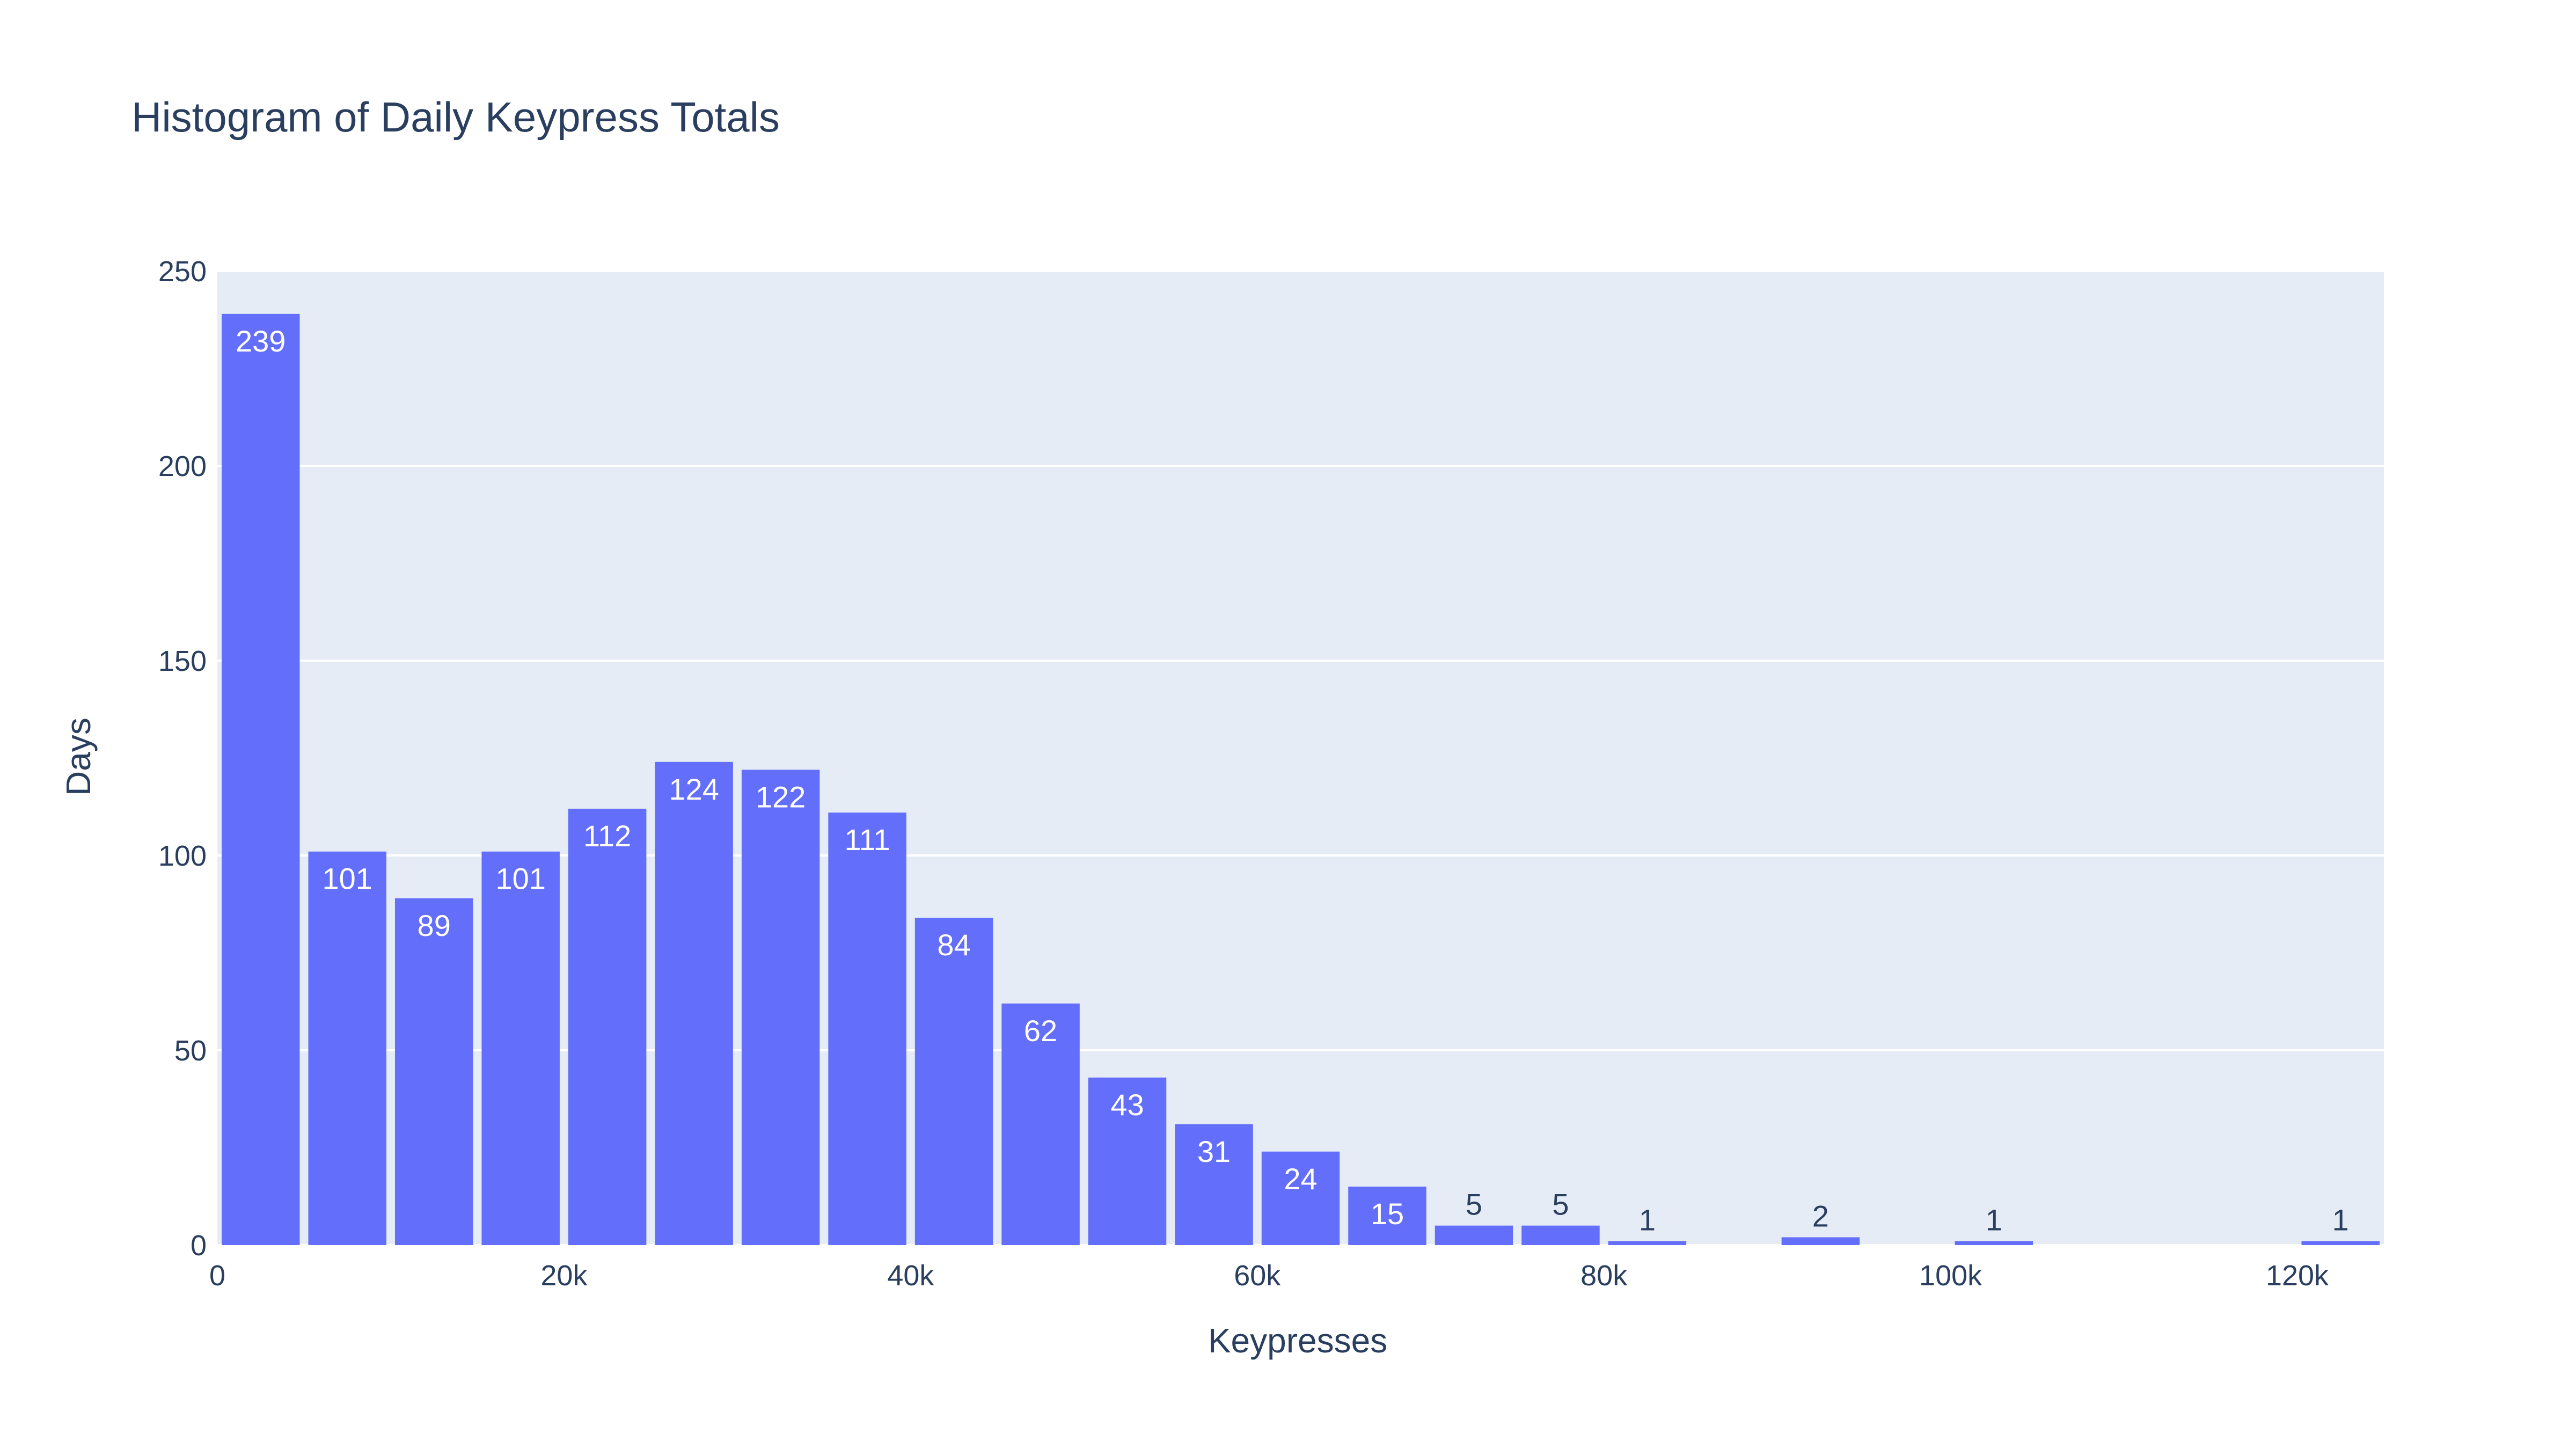  What do you see at coordinates (1214, 1151) in the screenshot?
I see `bar-value-label: 31` at bounding box center [1214, 1151].